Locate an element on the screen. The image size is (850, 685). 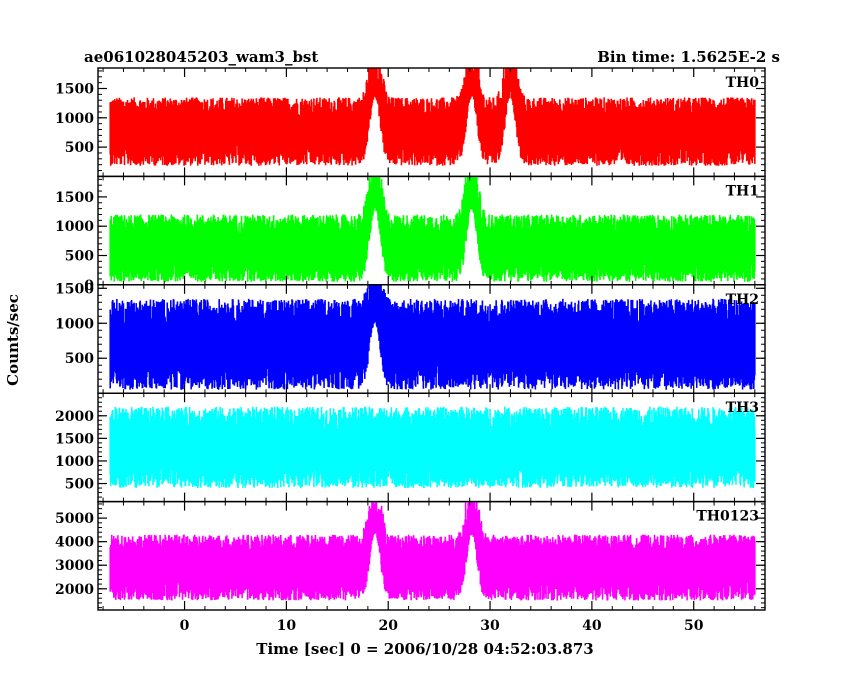
x-tick-label: 50 is located at coordinates (694, 626).